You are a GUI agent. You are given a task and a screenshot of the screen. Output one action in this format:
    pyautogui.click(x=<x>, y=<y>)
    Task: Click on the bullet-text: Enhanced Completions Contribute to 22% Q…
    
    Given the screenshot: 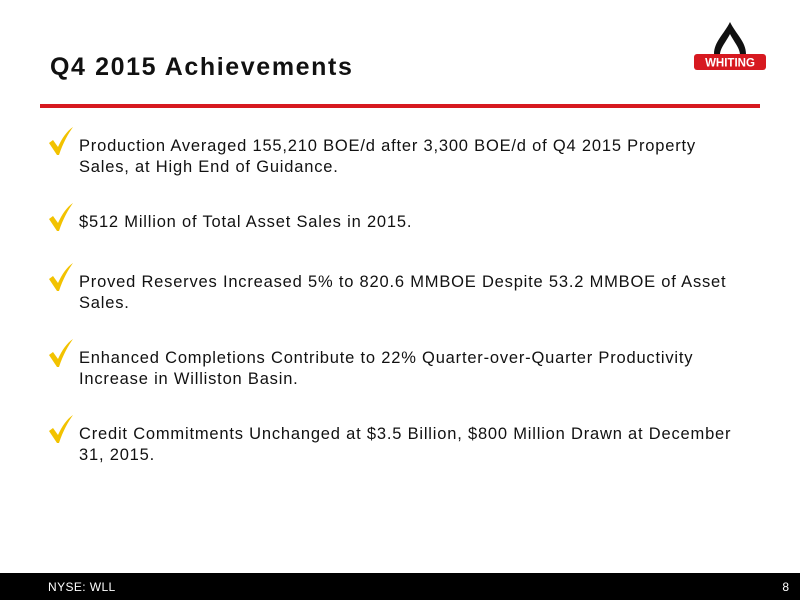 What is the action you would take?
    pyautogui.click(x=386, y=368)
    